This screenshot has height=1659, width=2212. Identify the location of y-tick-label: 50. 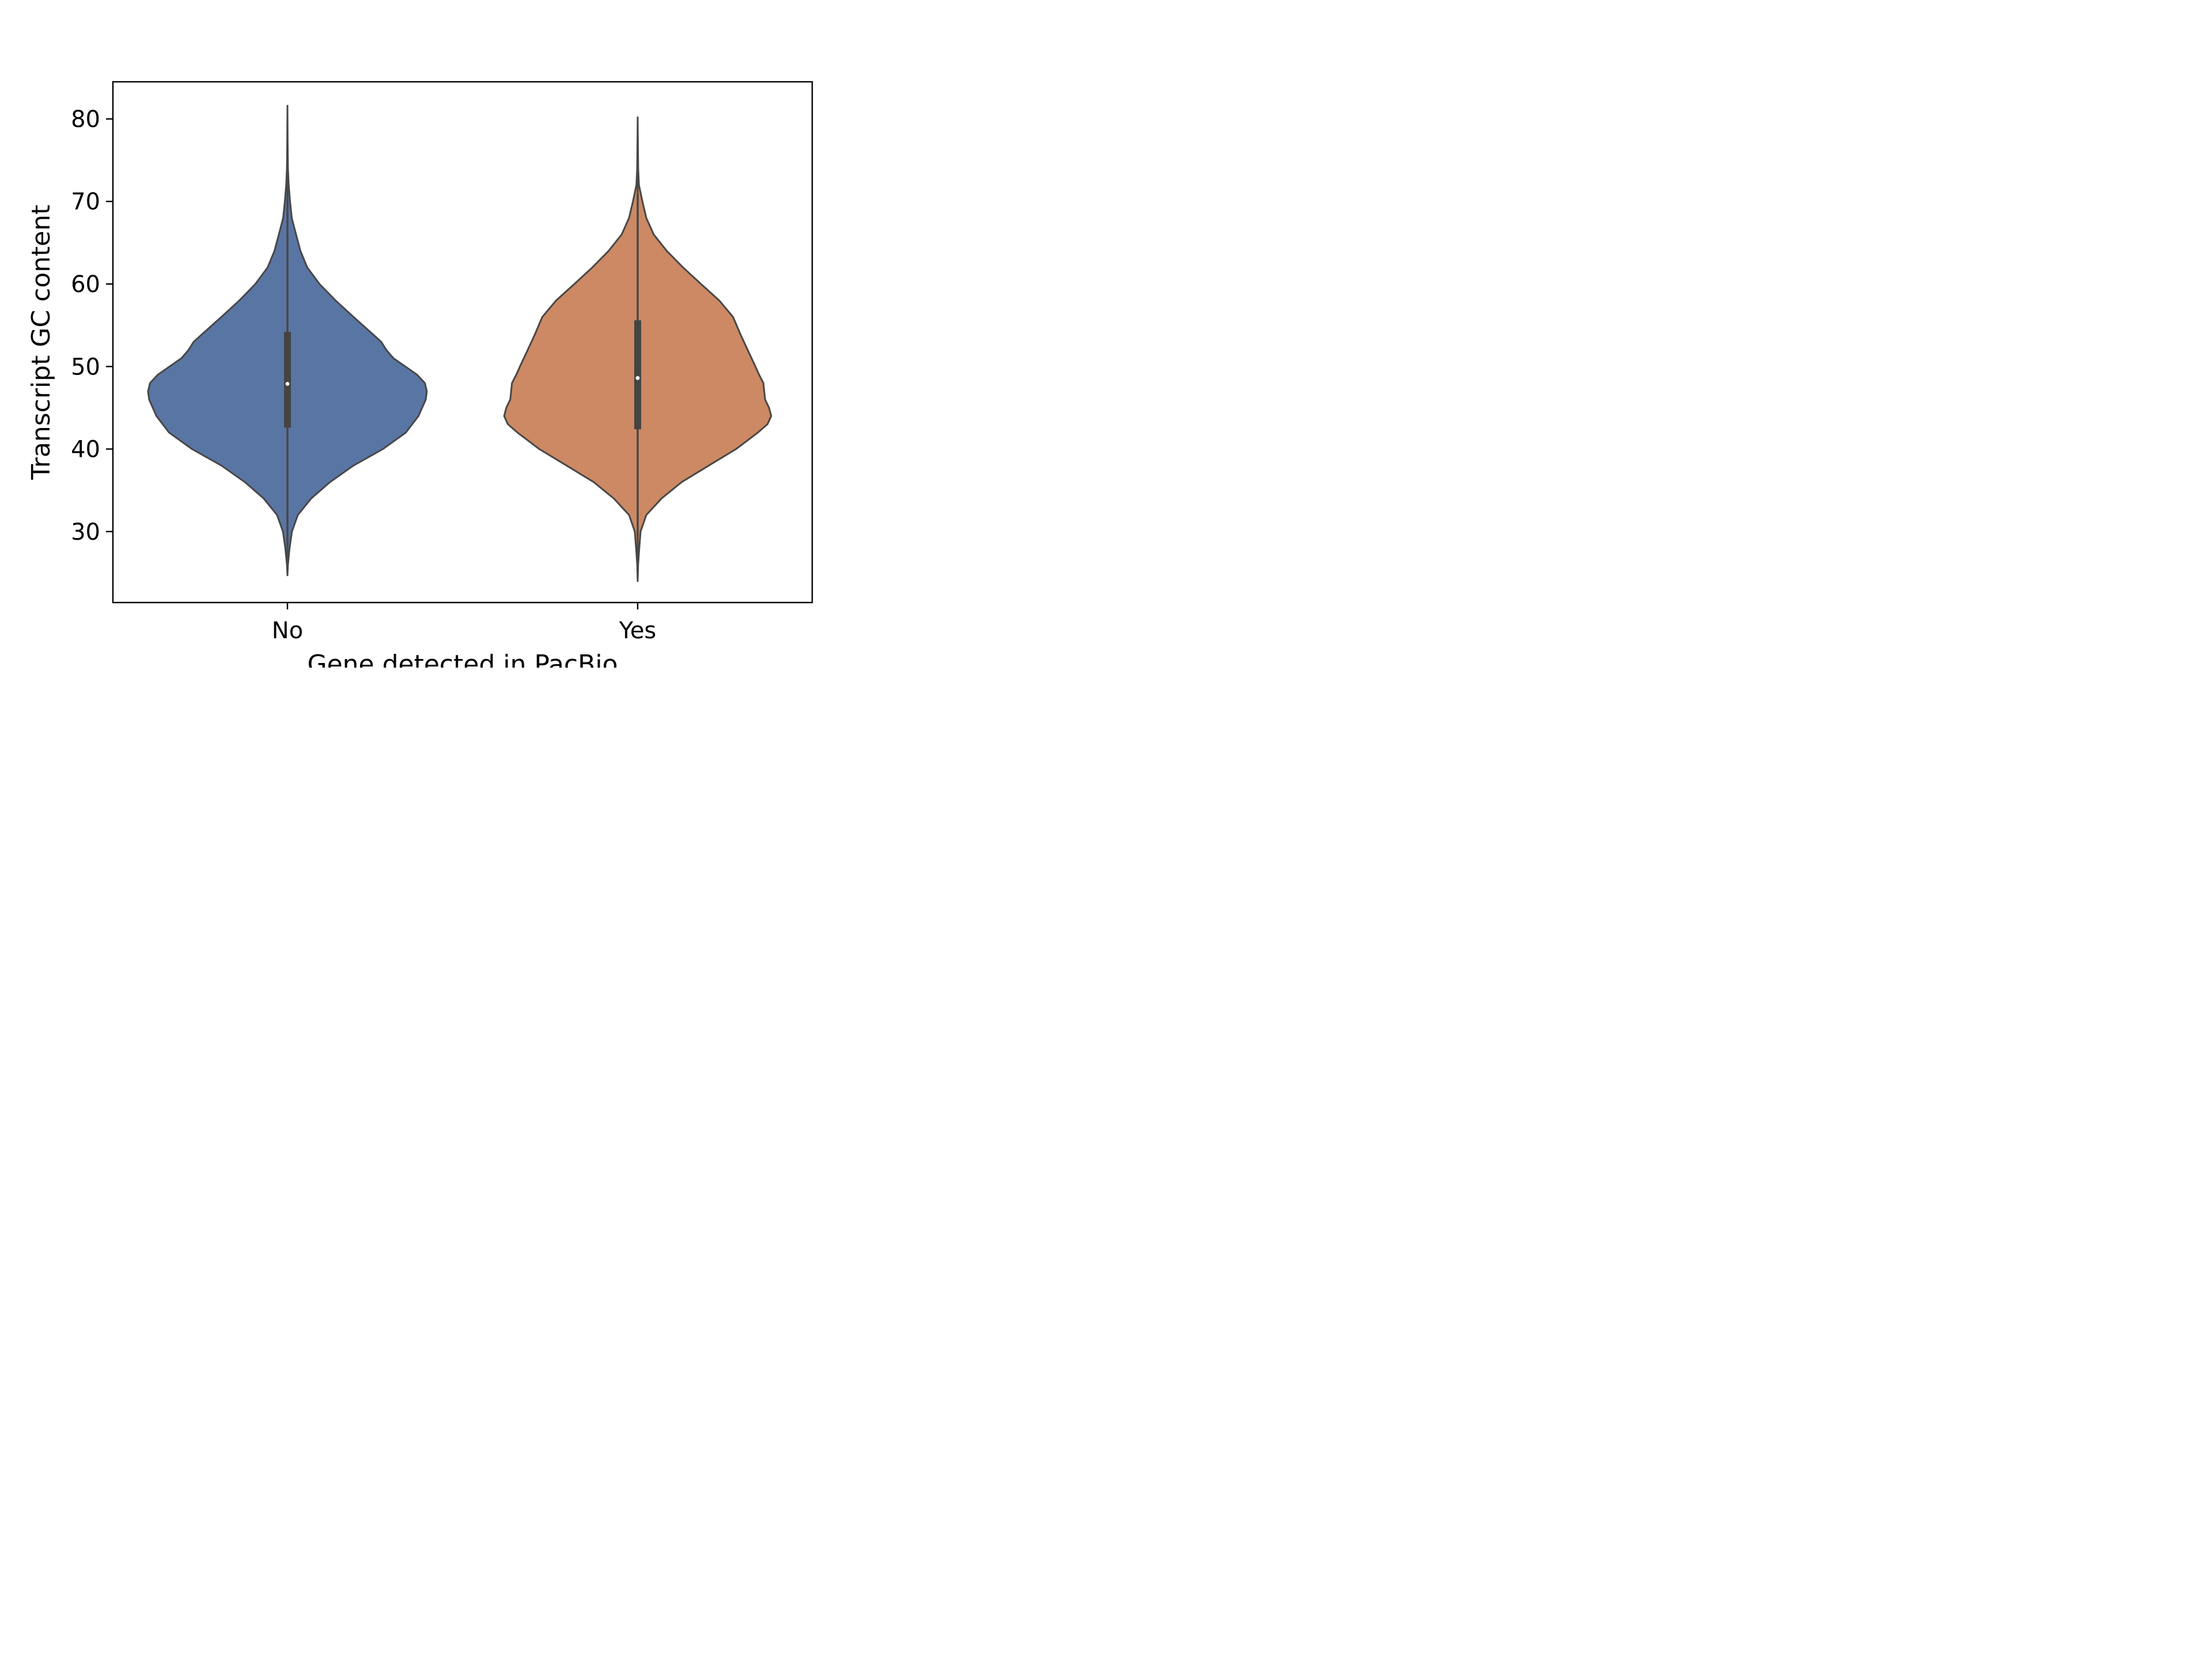
(85, 367).